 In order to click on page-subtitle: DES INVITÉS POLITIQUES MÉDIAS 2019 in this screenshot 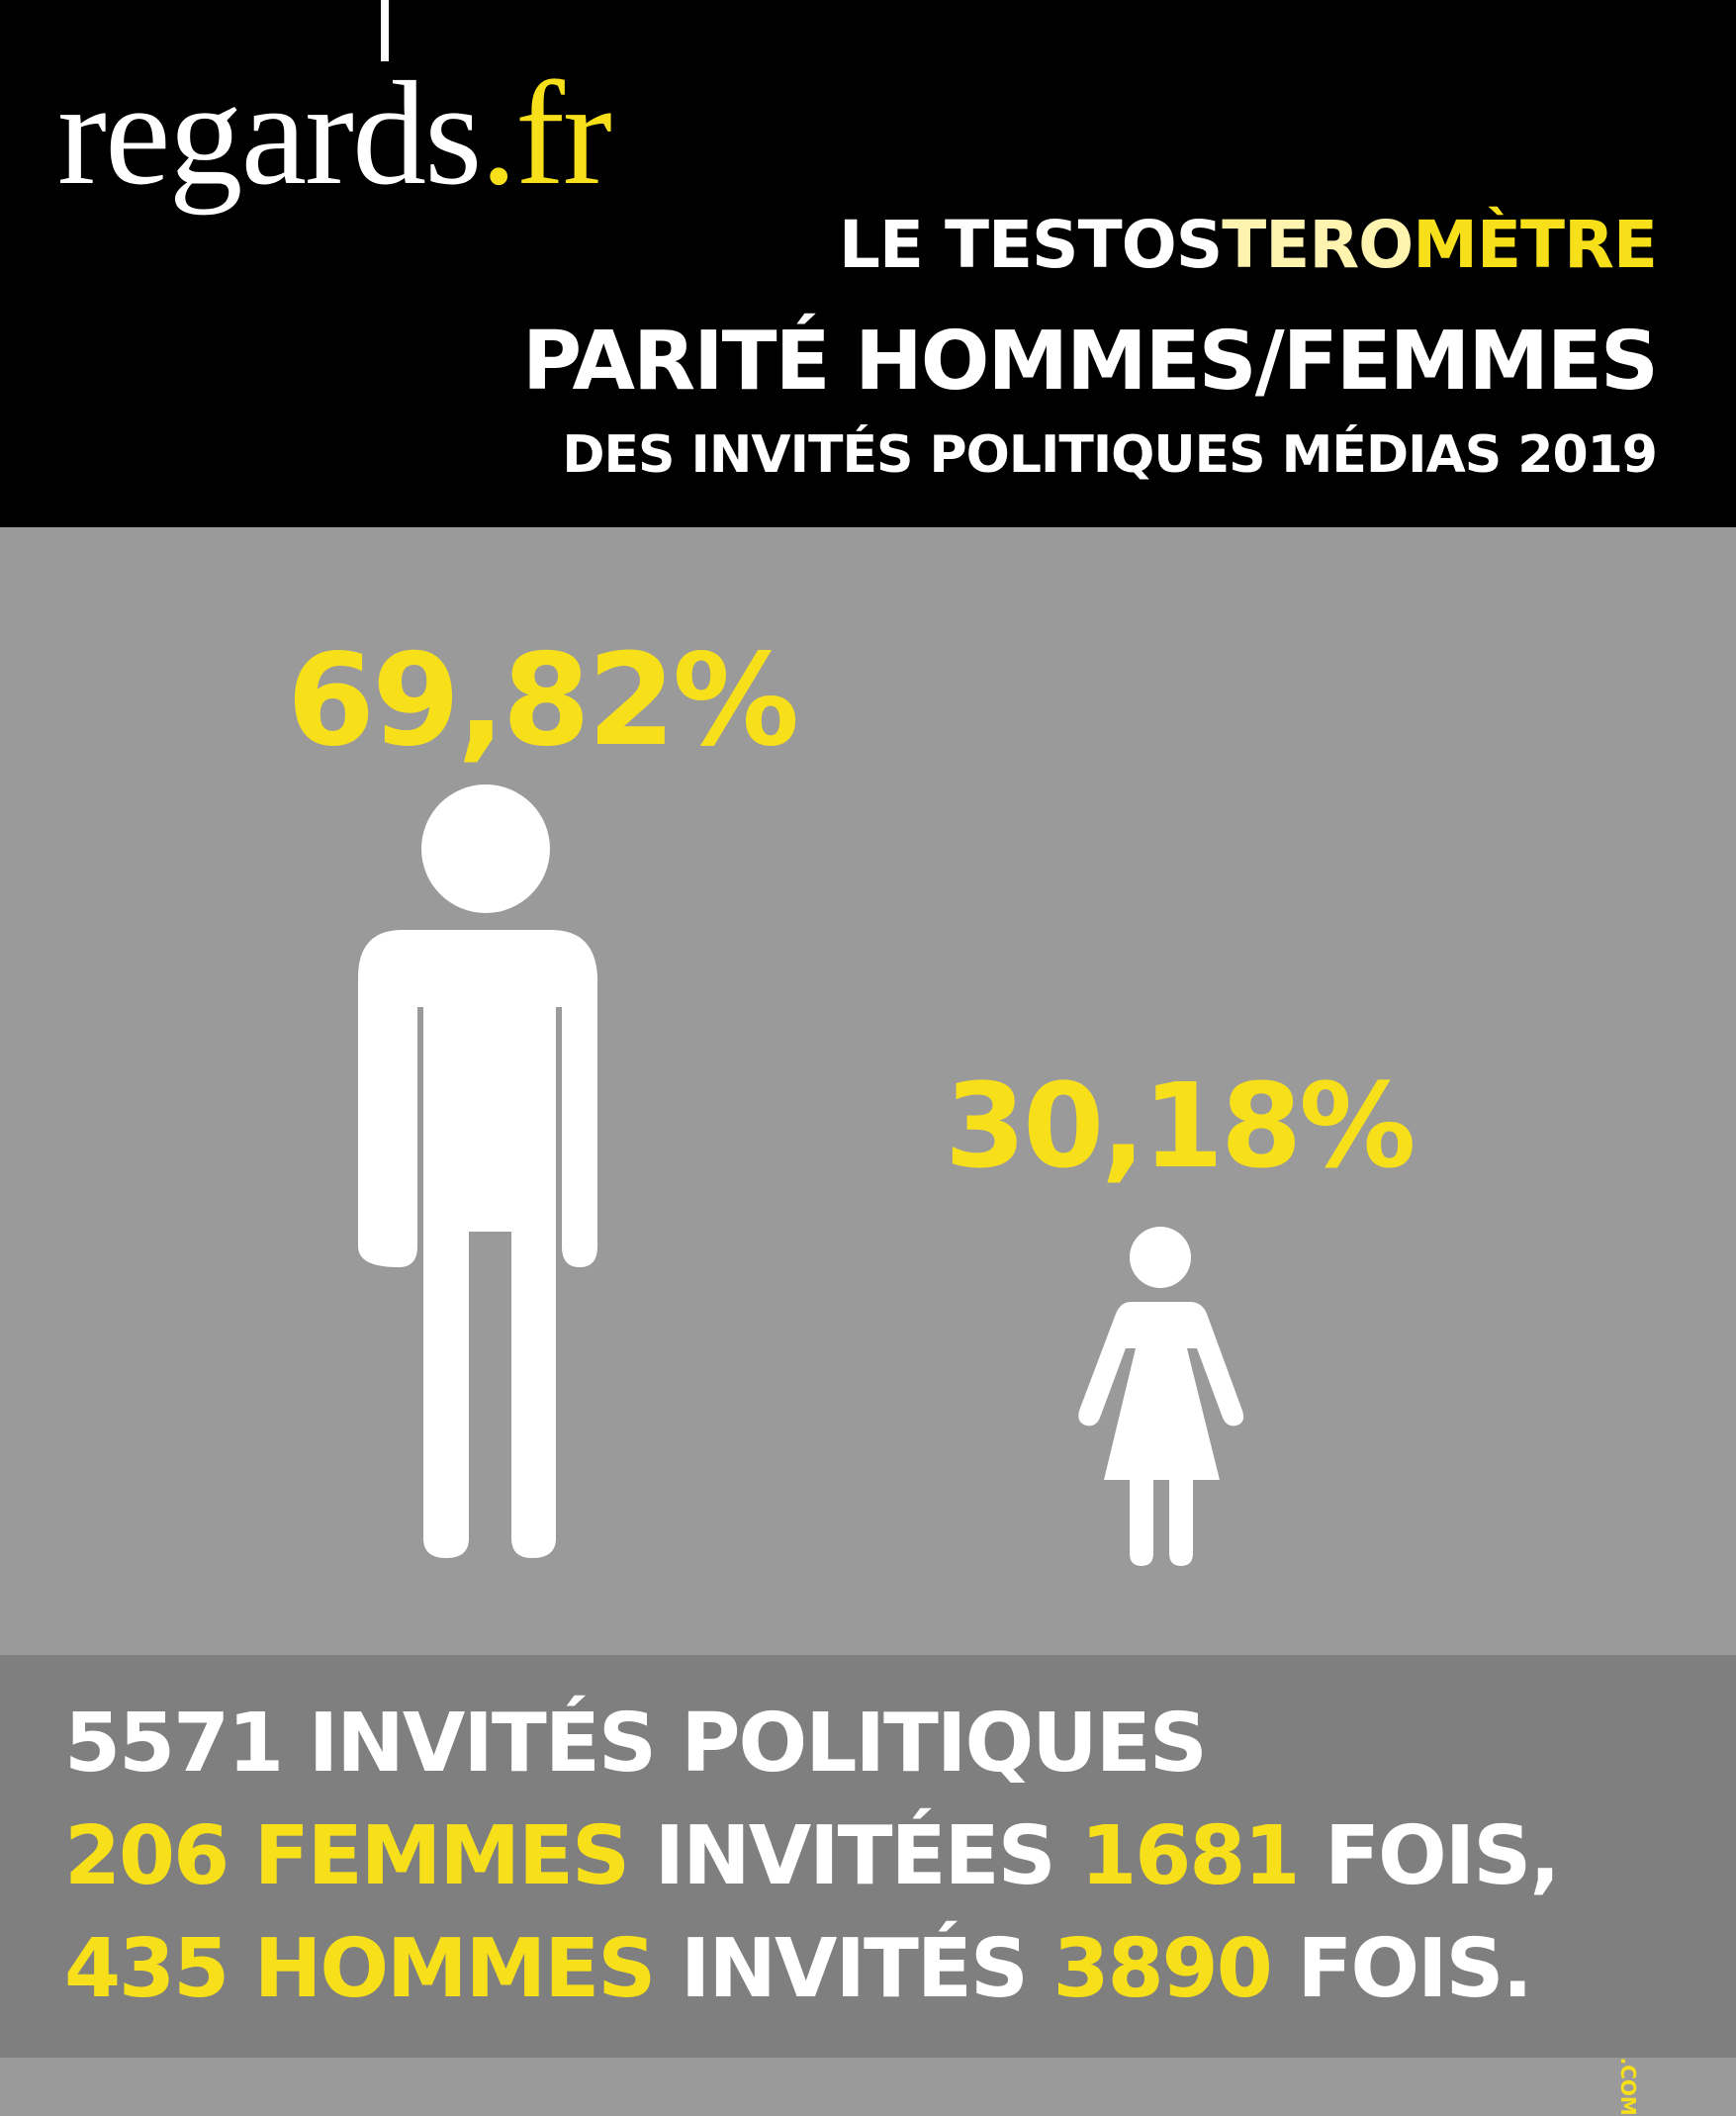, I will do `click(1110, 455)`.